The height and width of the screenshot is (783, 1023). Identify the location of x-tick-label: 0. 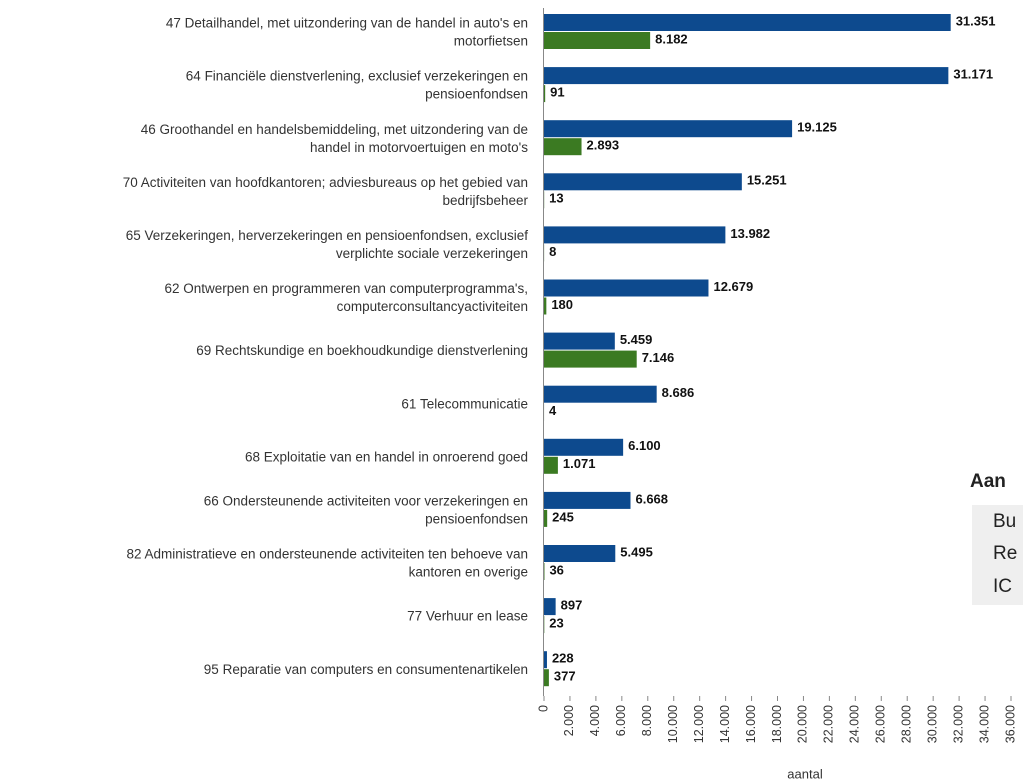
(543, 708).